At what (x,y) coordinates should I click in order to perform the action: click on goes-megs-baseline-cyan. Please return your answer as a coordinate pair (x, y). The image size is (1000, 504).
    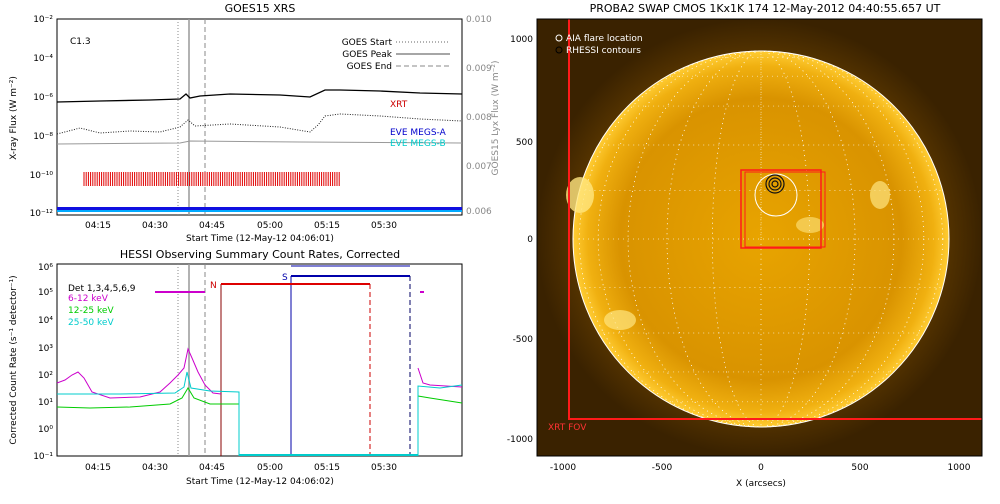
    Looking at the image, I should click on (259, 211).